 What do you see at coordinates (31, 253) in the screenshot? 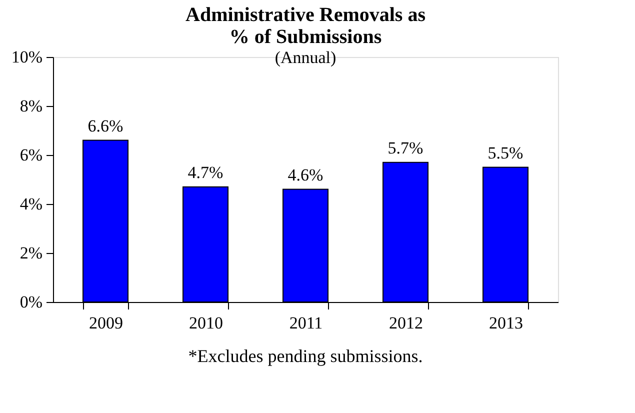
I see `y-tick-label: 2%` at bounding box center [31, 253].